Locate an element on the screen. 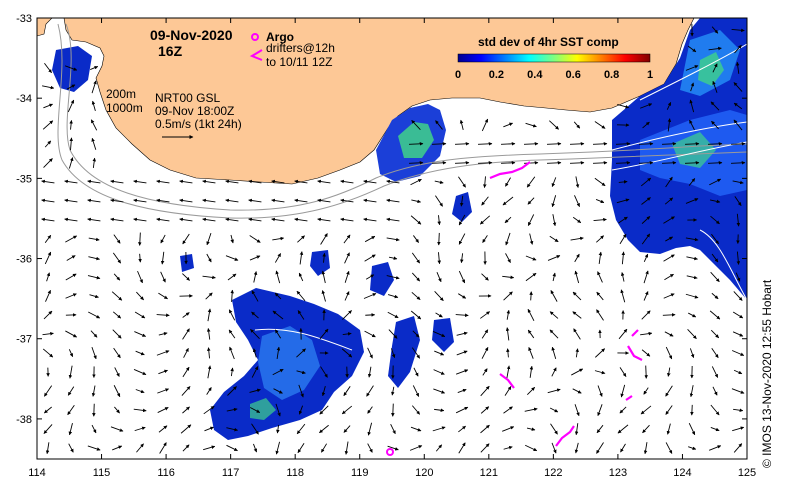 This screenshot has height=492, width=790. drifter-legend-to: to 10/11 12Z is located at coordinates (299, 62).